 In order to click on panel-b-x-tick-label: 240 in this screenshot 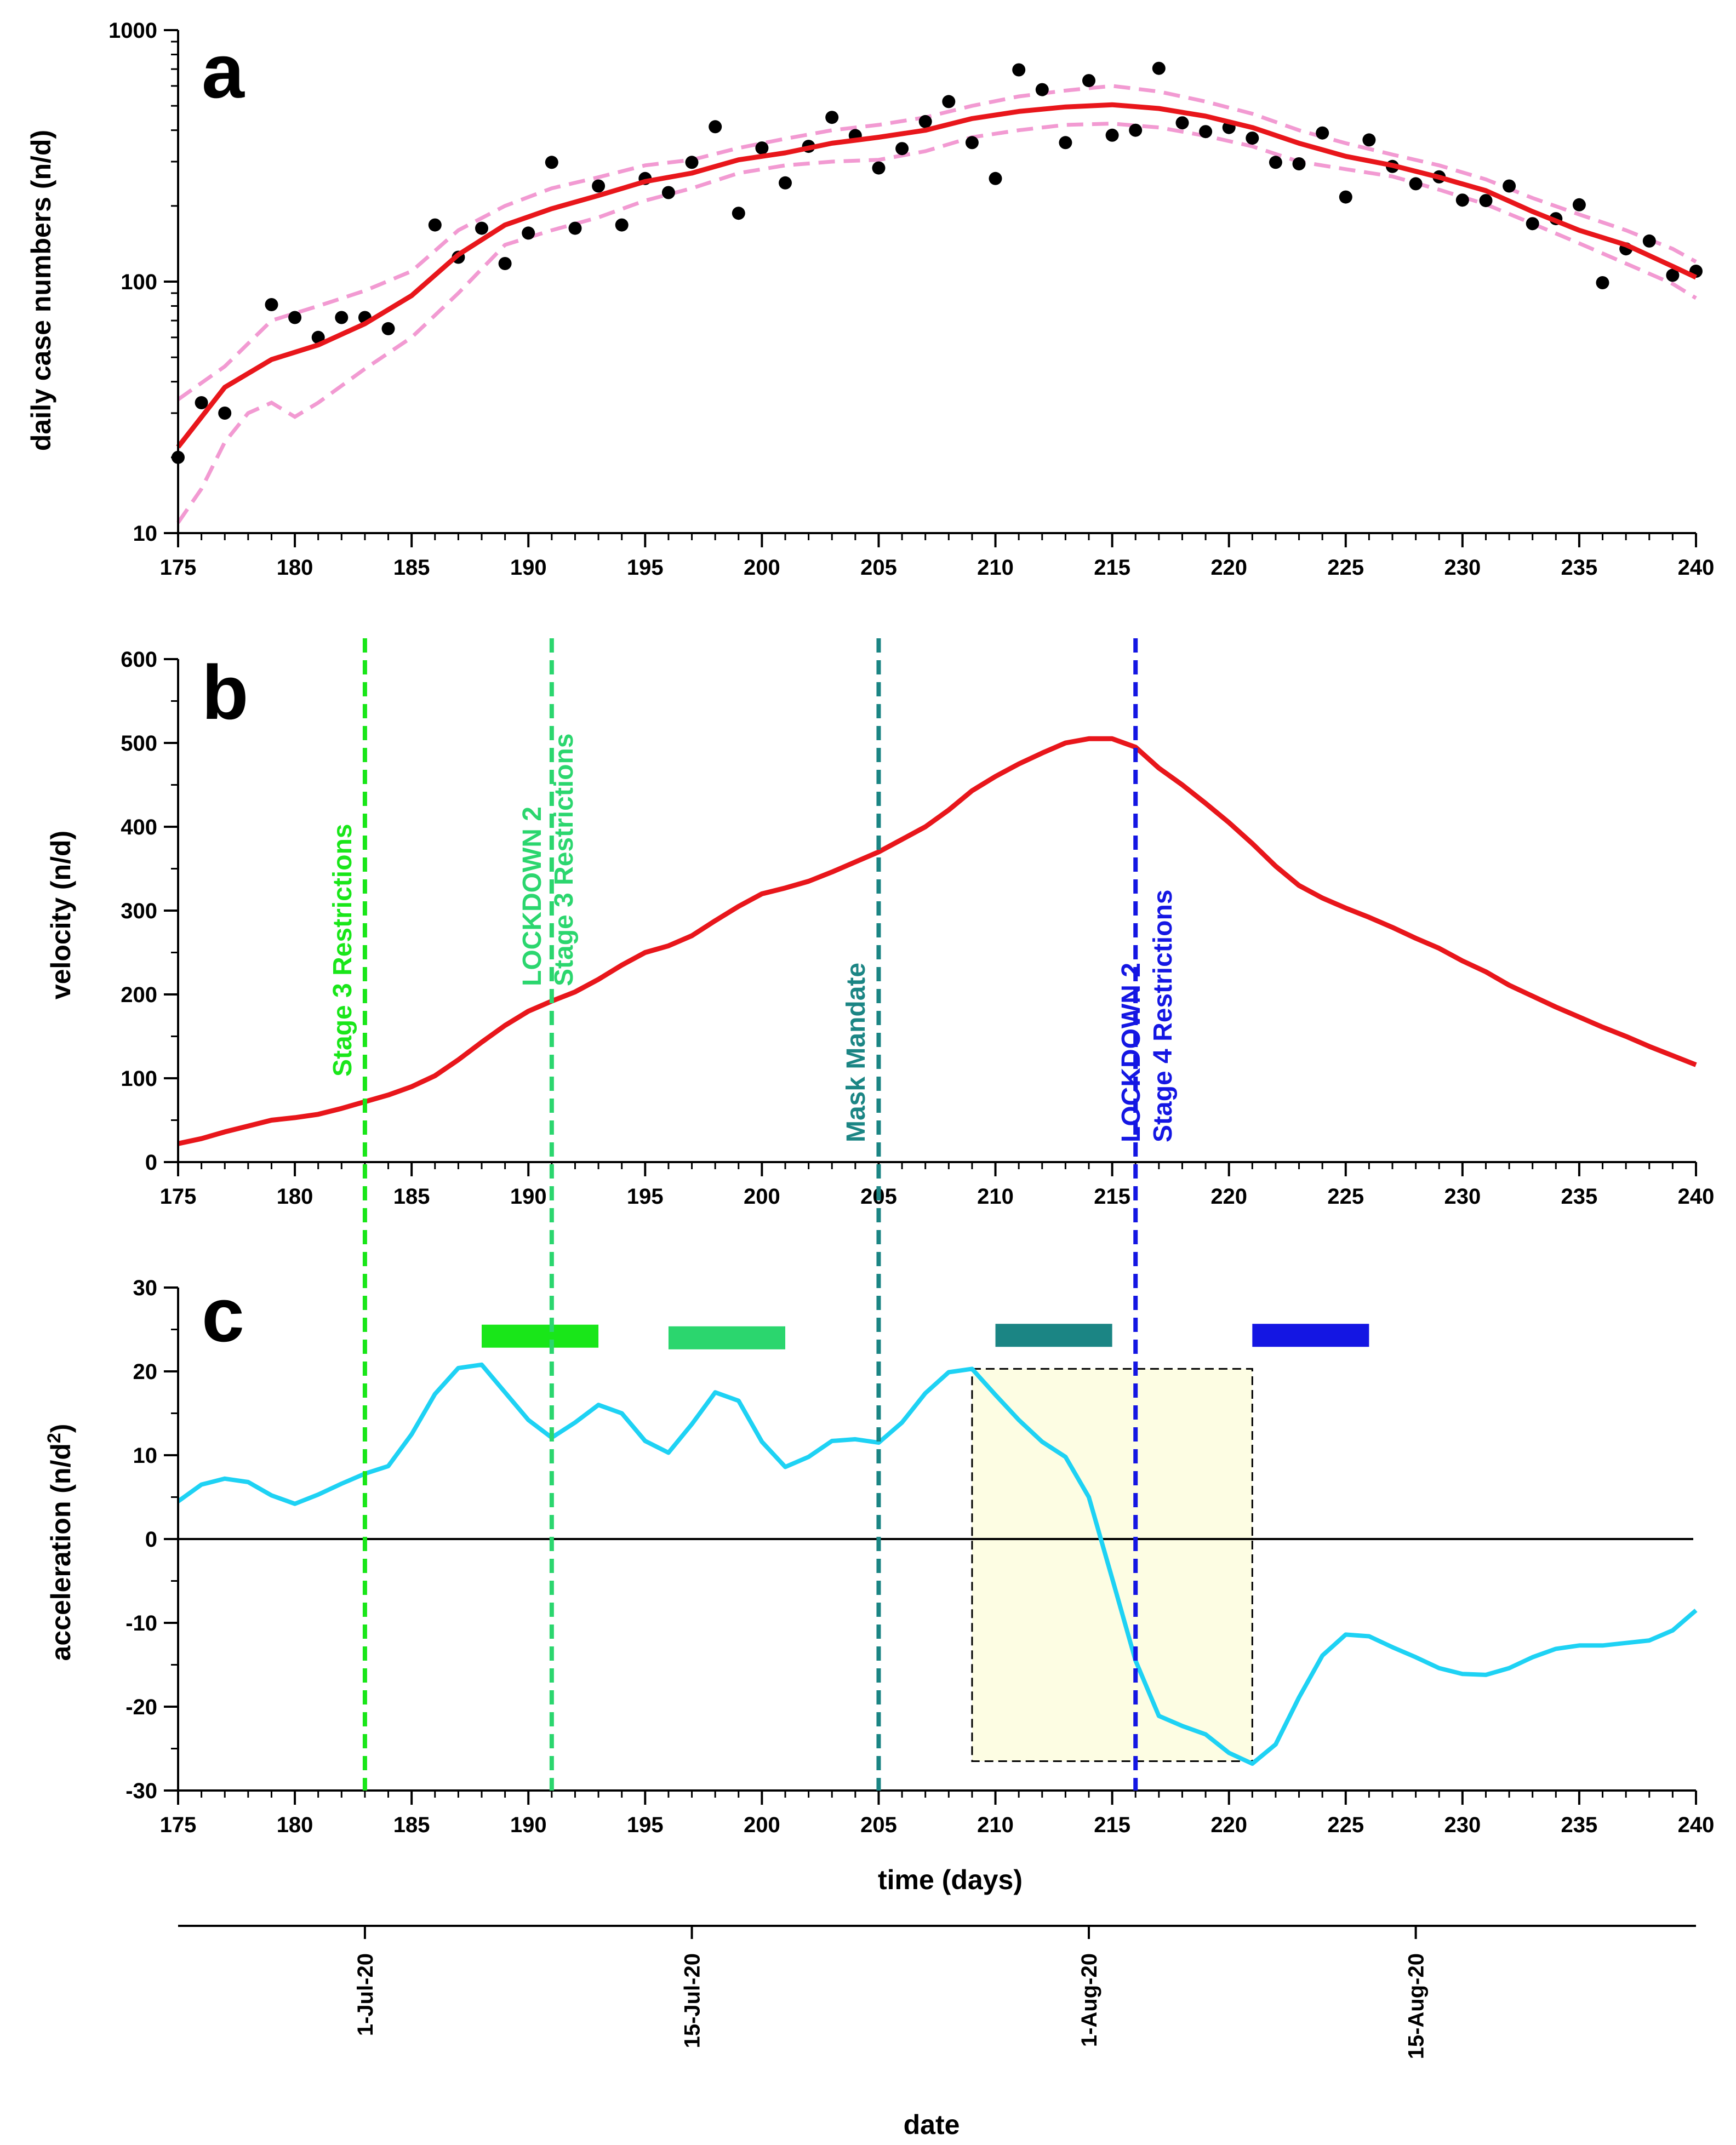, I will do `click(1696, 1197)`.